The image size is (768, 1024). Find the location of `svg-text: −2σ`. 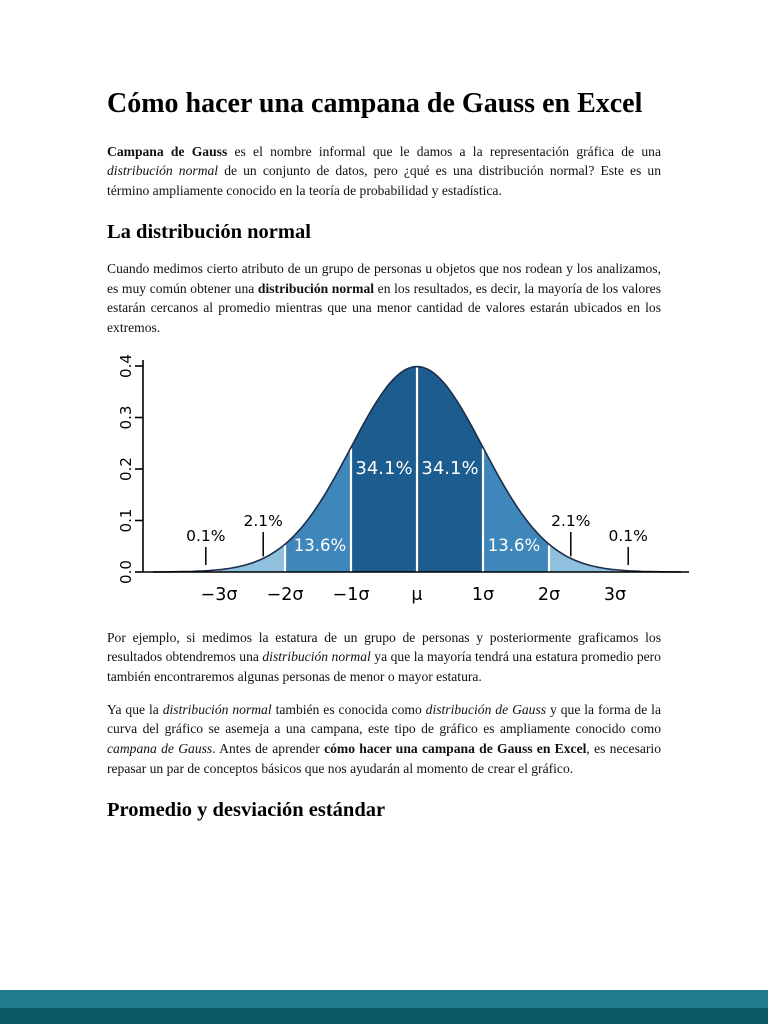

svg-text: −2σ is located at coordinates (285, 595).